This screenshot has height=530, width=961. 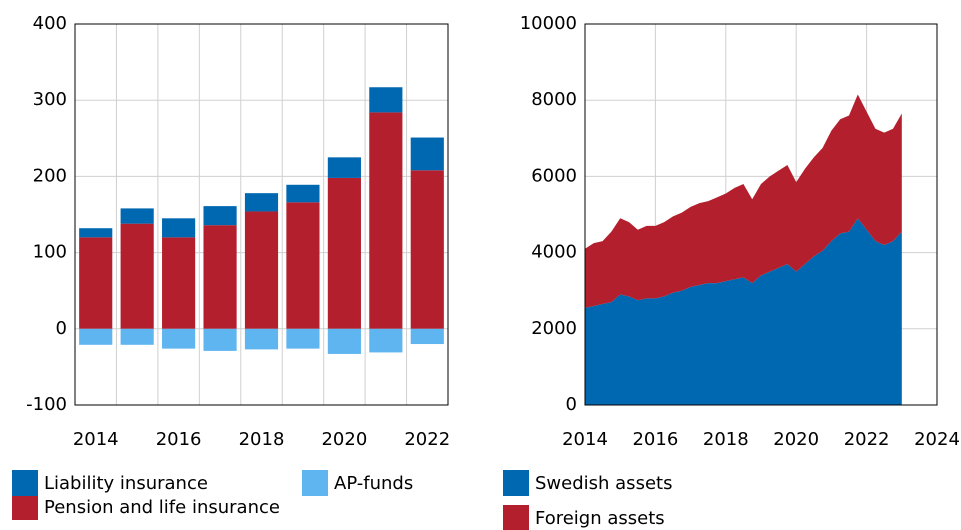 I want to click on y-tick-label: 2000, so click(x=554, y=328).